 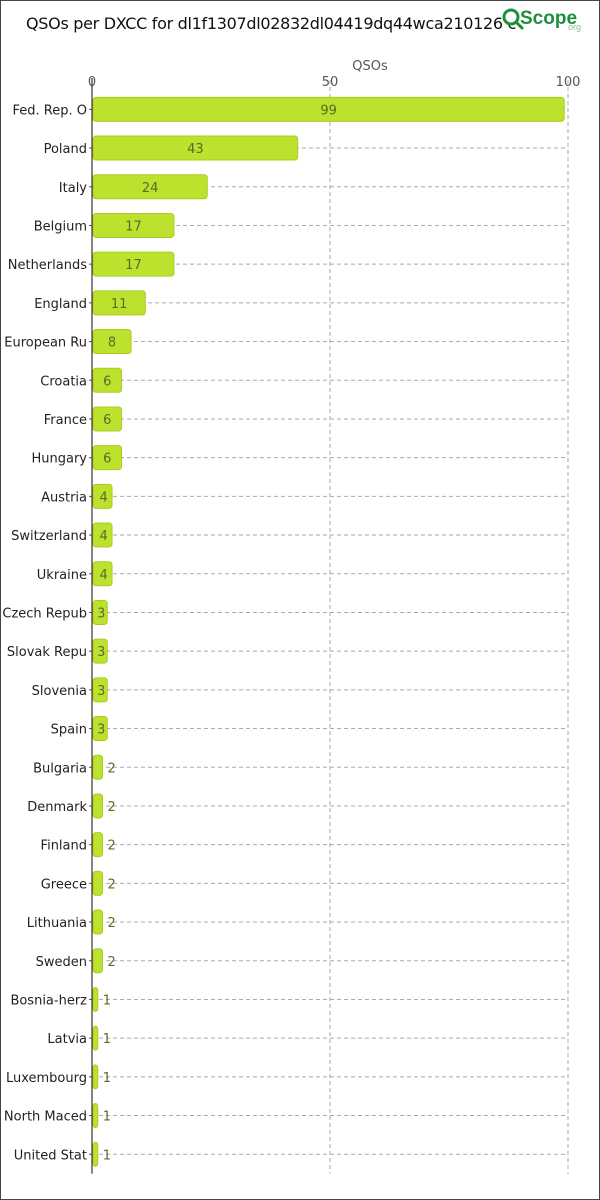 I want to click on category-label: Austria, so click(x=64, y=497).